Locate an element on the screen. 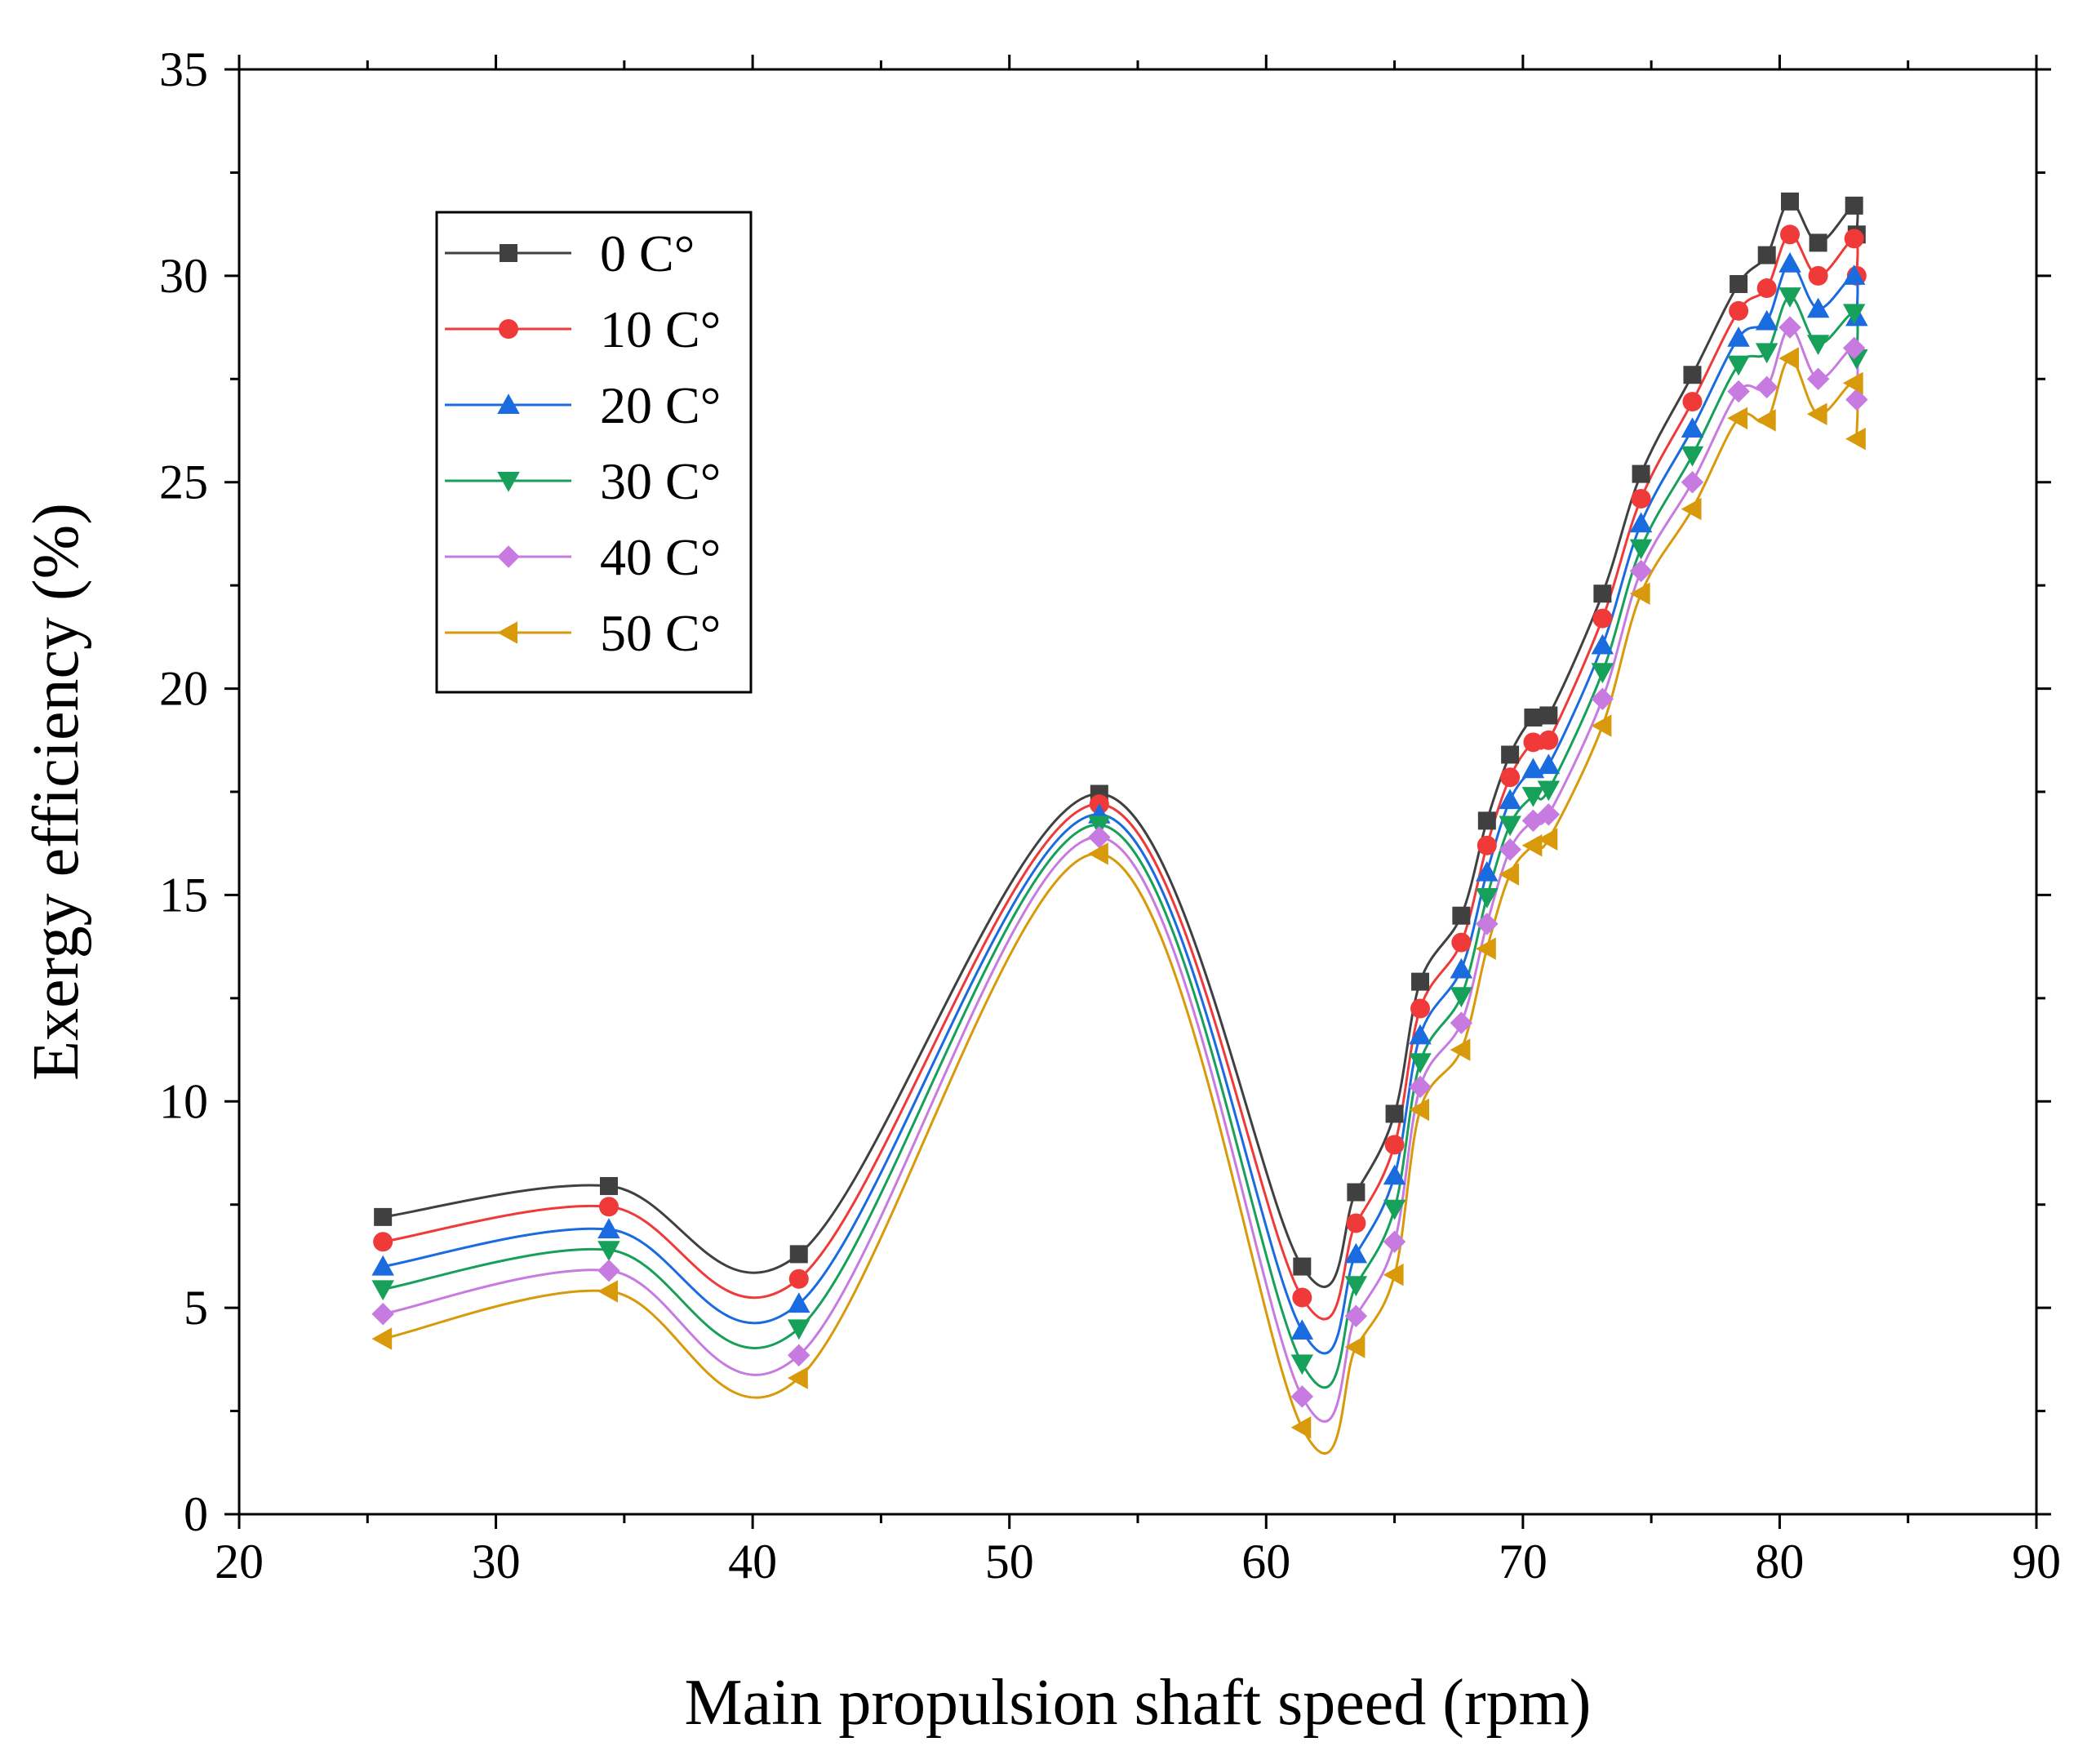 The width and height of the screenshot is (2096, 1764). x-tick-label-90: 90 is located at coordinates (2036, 1561).